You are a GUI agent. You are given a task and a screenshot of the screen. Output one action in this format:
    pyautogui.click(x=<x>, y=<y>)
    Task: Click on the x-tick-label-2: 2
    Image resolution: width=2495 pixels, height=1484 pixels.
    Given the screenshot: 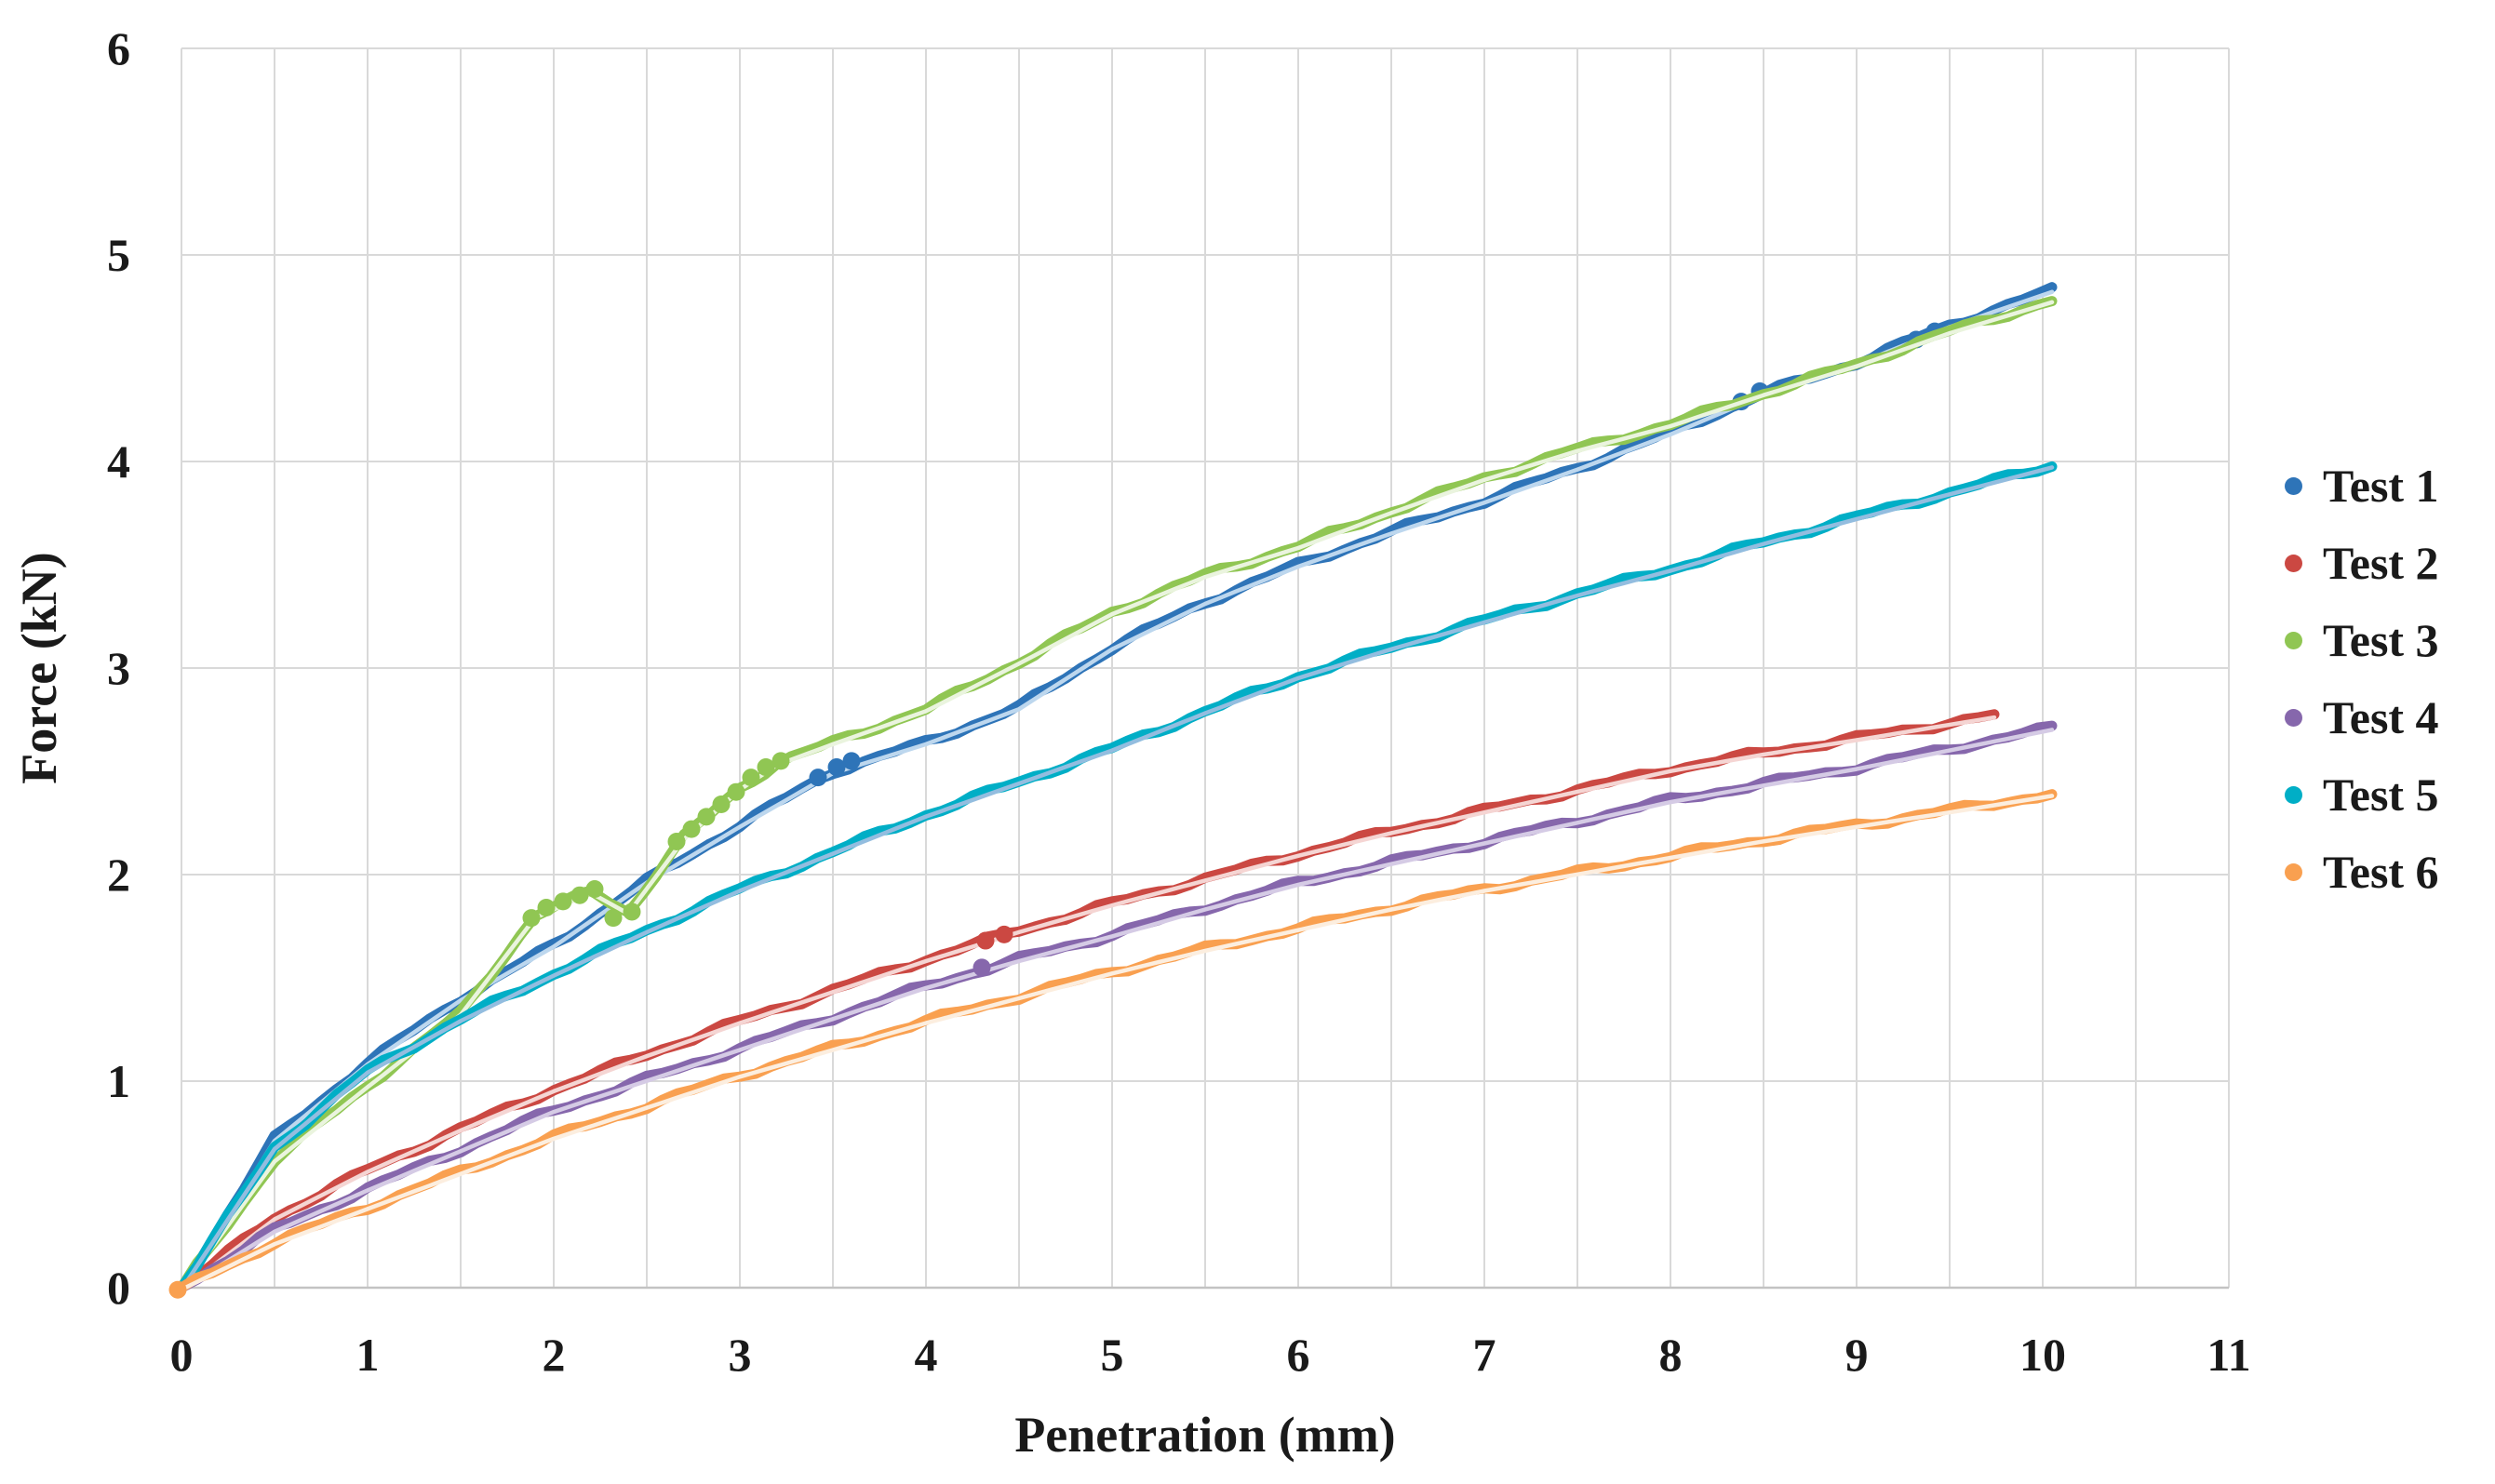 What is the action you would take?
    pyautogui.click(x=554, y=1355)
    